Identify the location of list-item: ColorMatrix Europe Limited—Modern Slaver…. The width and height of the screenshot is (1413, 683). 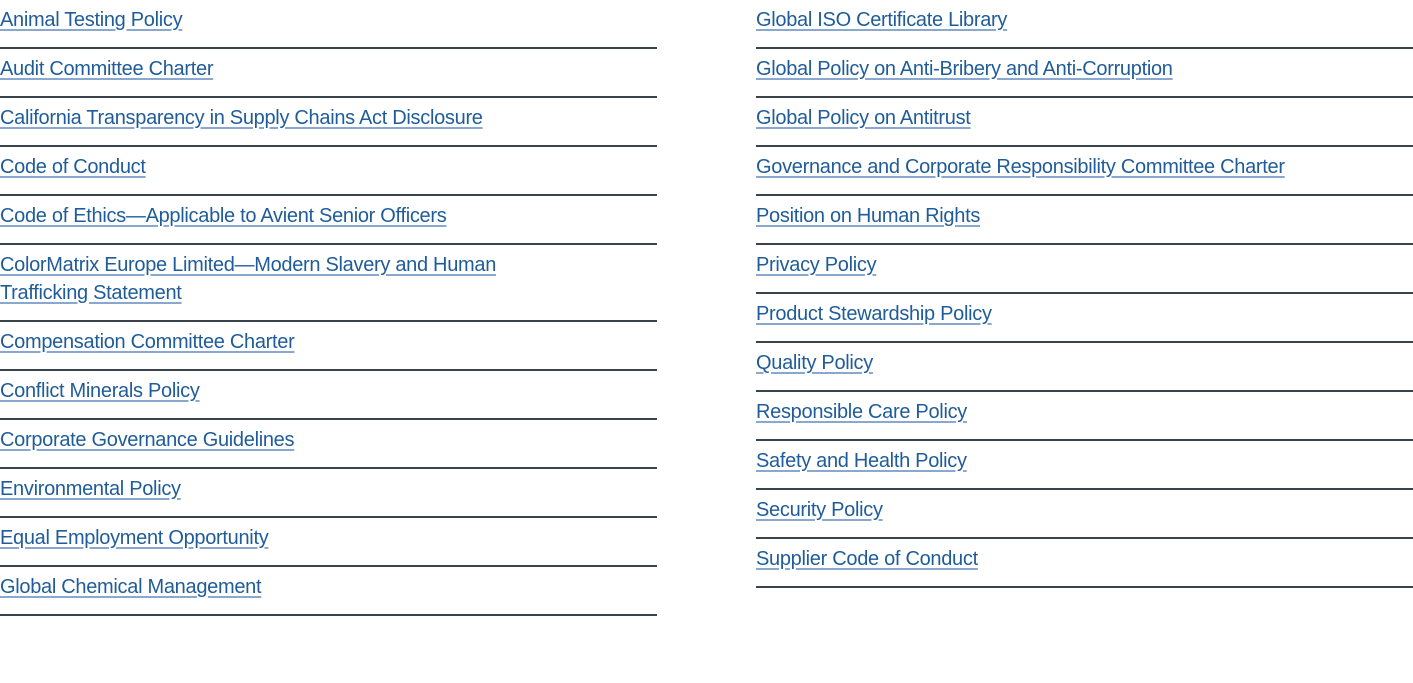
(328, 283).